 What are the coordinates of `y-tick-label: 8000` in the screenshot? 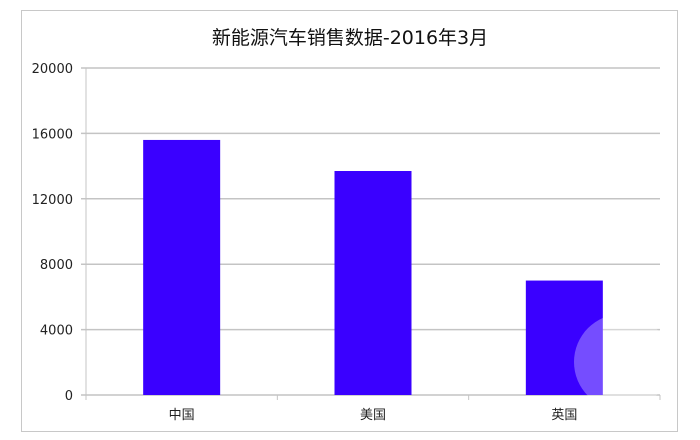 It's located at (56, 265).